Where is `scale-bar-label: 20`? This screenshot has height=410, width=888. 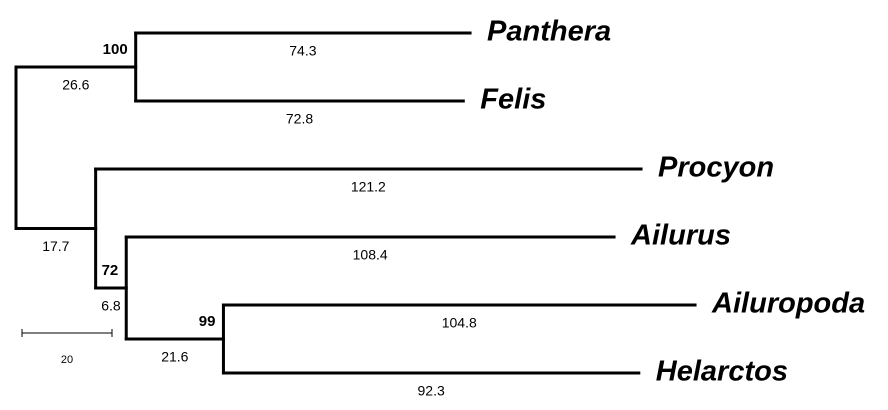 scale-bar-label: 20 is located at coordinates (67, 360).